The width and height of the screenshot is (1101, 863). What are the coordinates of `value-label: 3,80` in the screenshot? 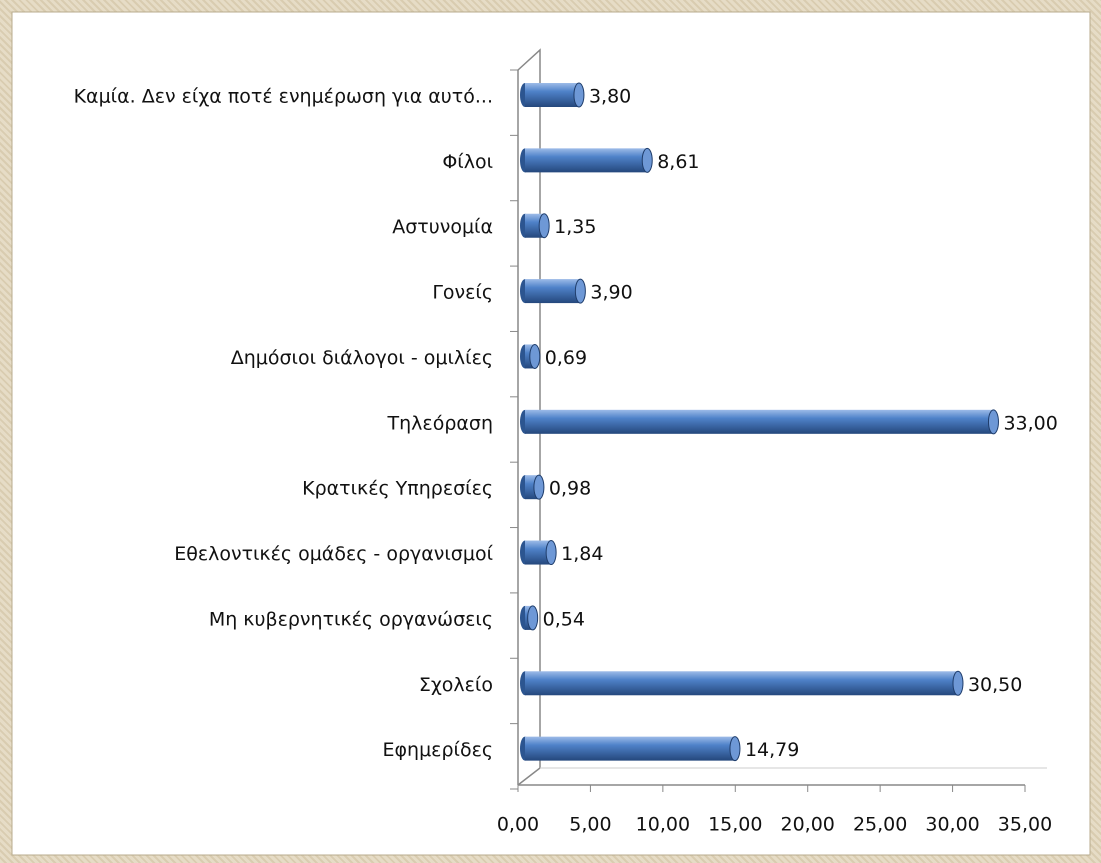 It's located at (610, 97).